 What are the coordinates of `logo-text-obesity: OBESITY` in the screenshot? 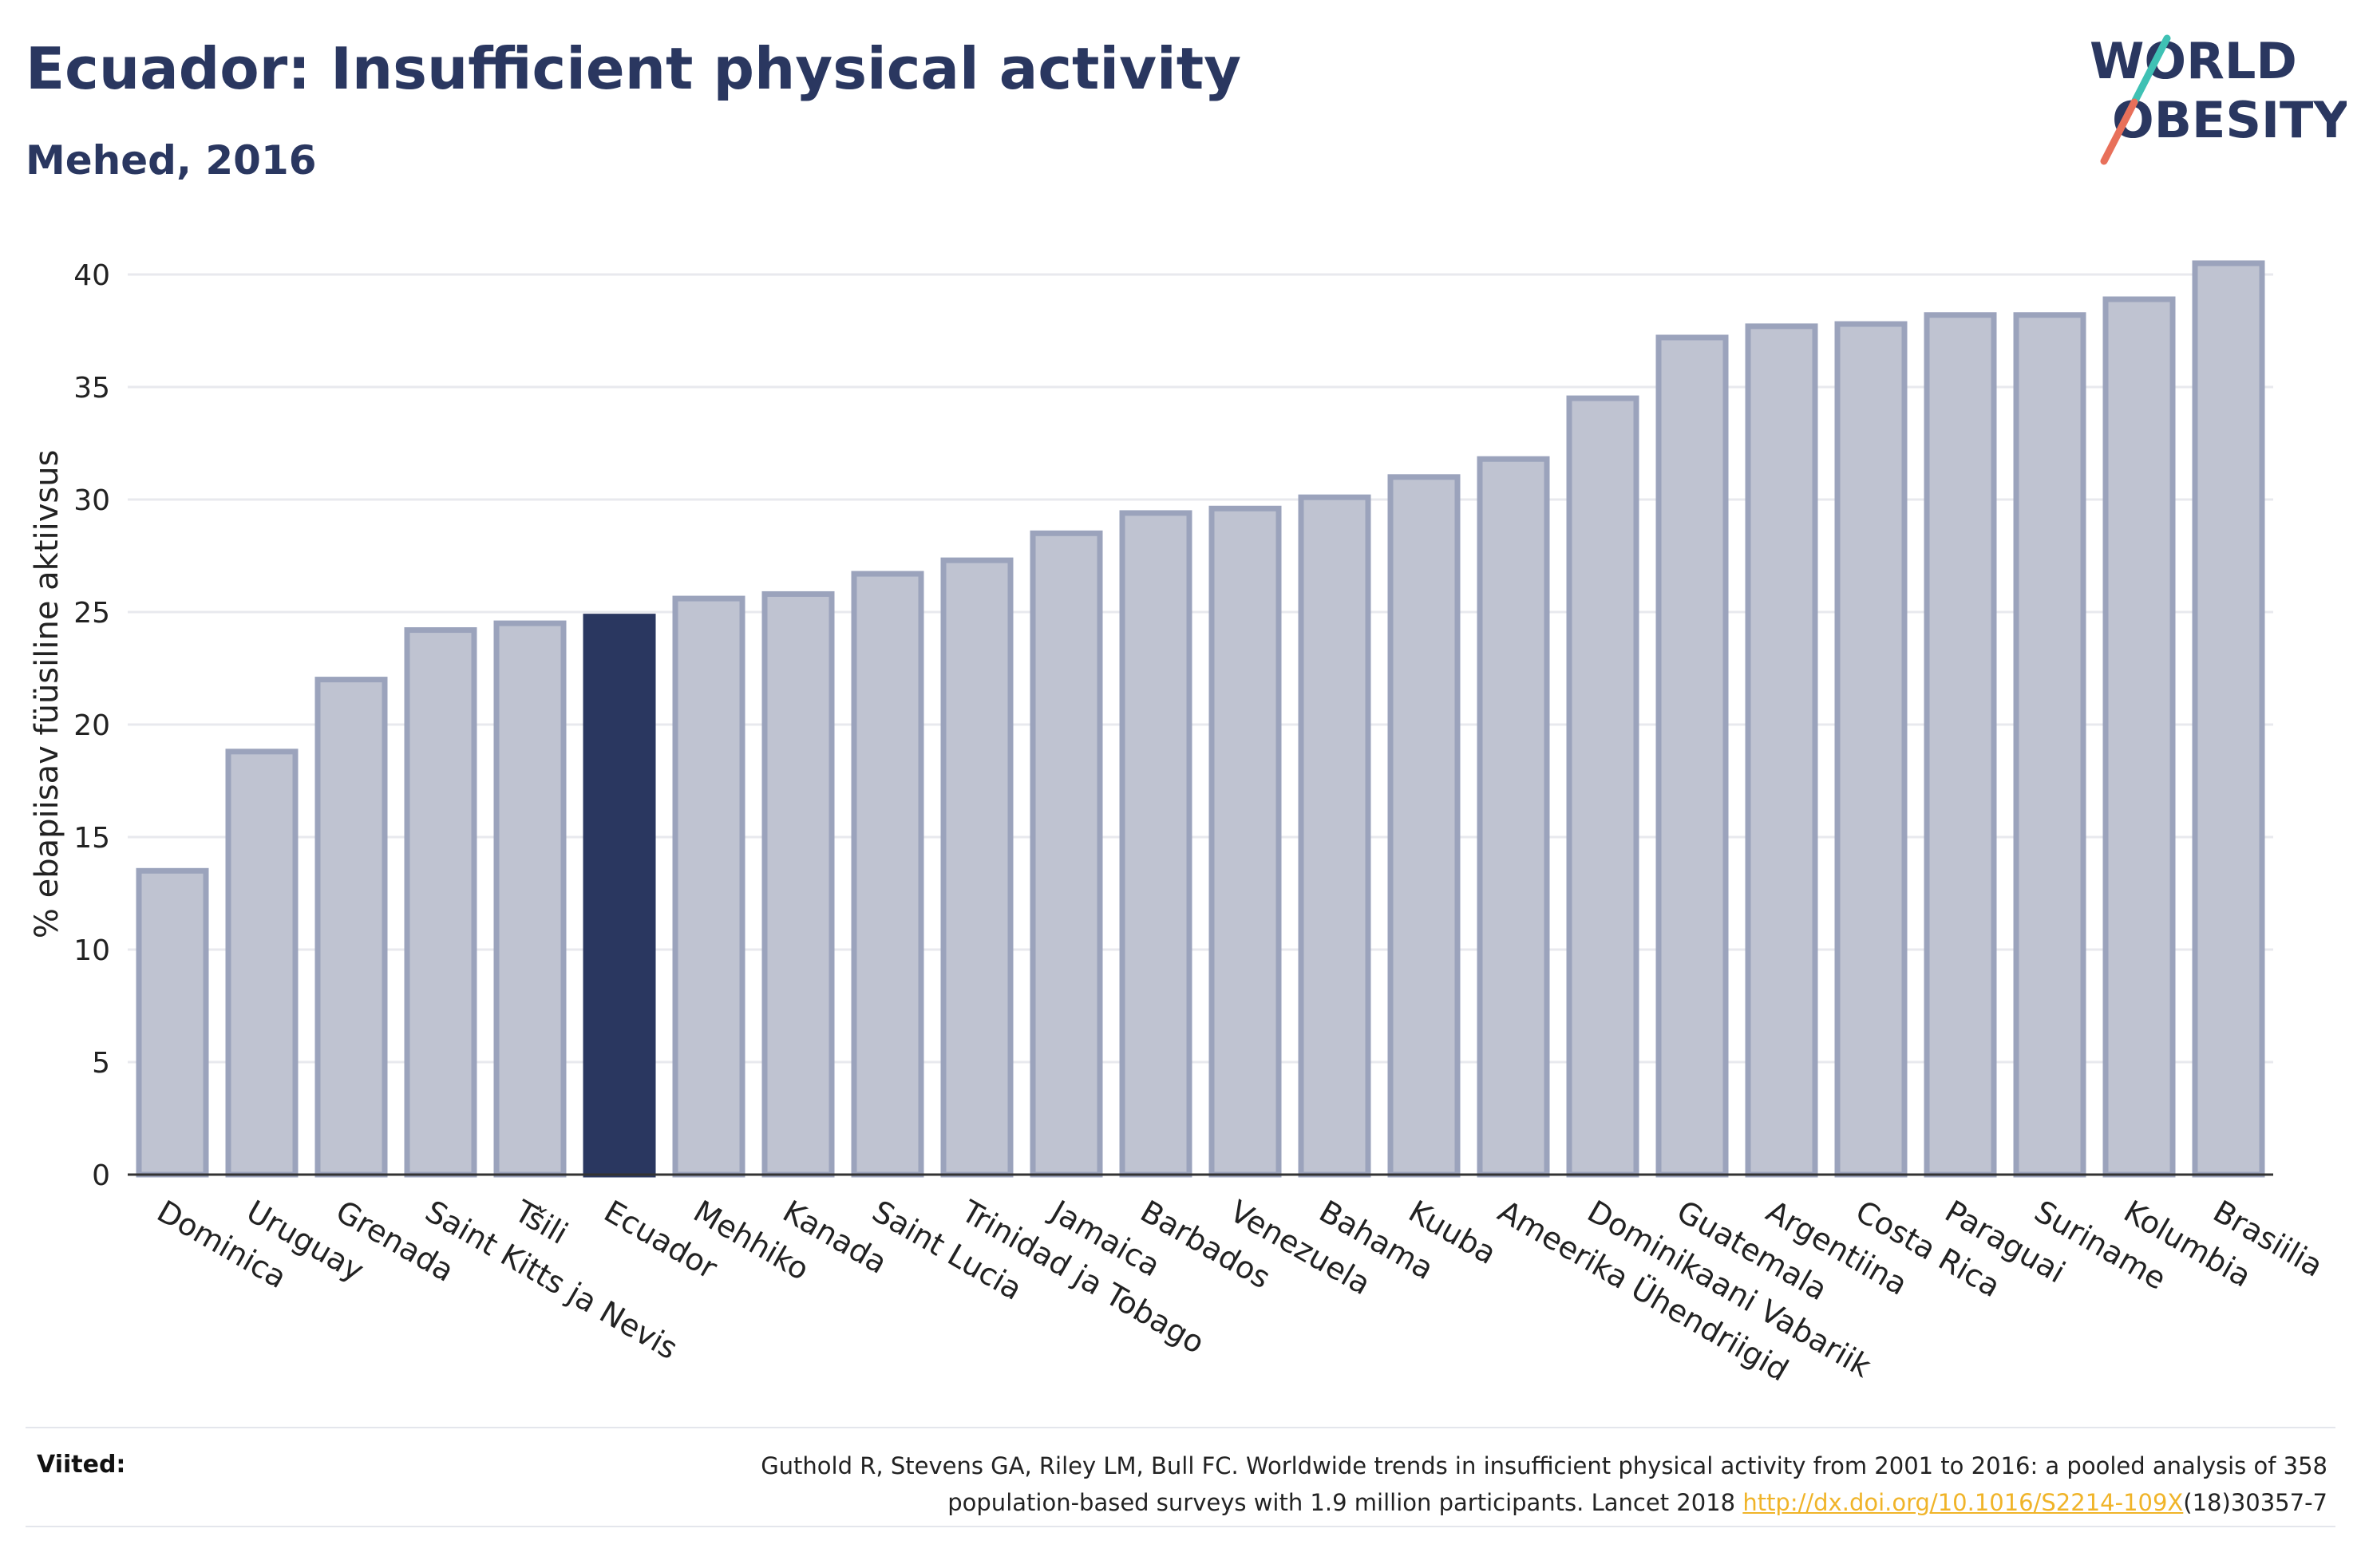 It's located at (2229, 120).